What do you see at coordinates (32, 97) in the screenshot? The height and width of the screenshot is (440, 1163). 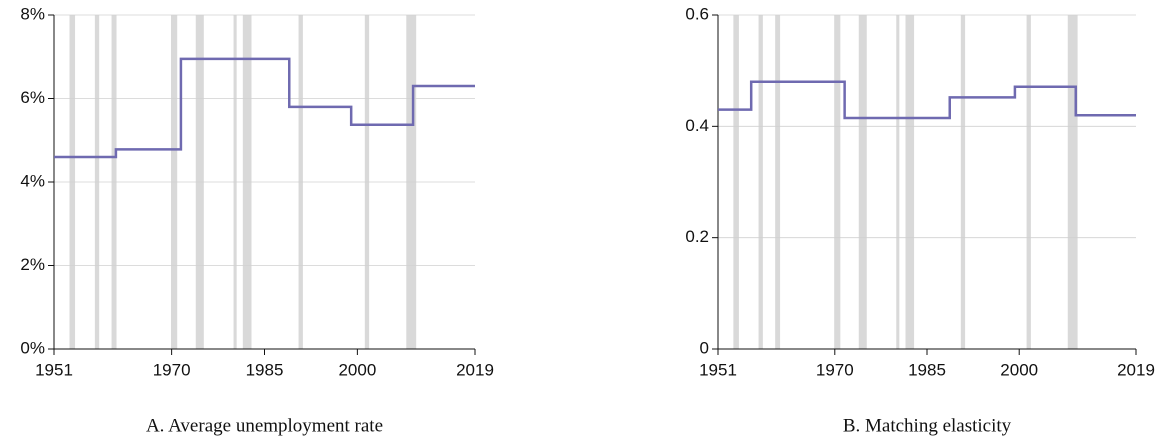 I see `y-tick-label: 6%` at bounding box center [32, 97].